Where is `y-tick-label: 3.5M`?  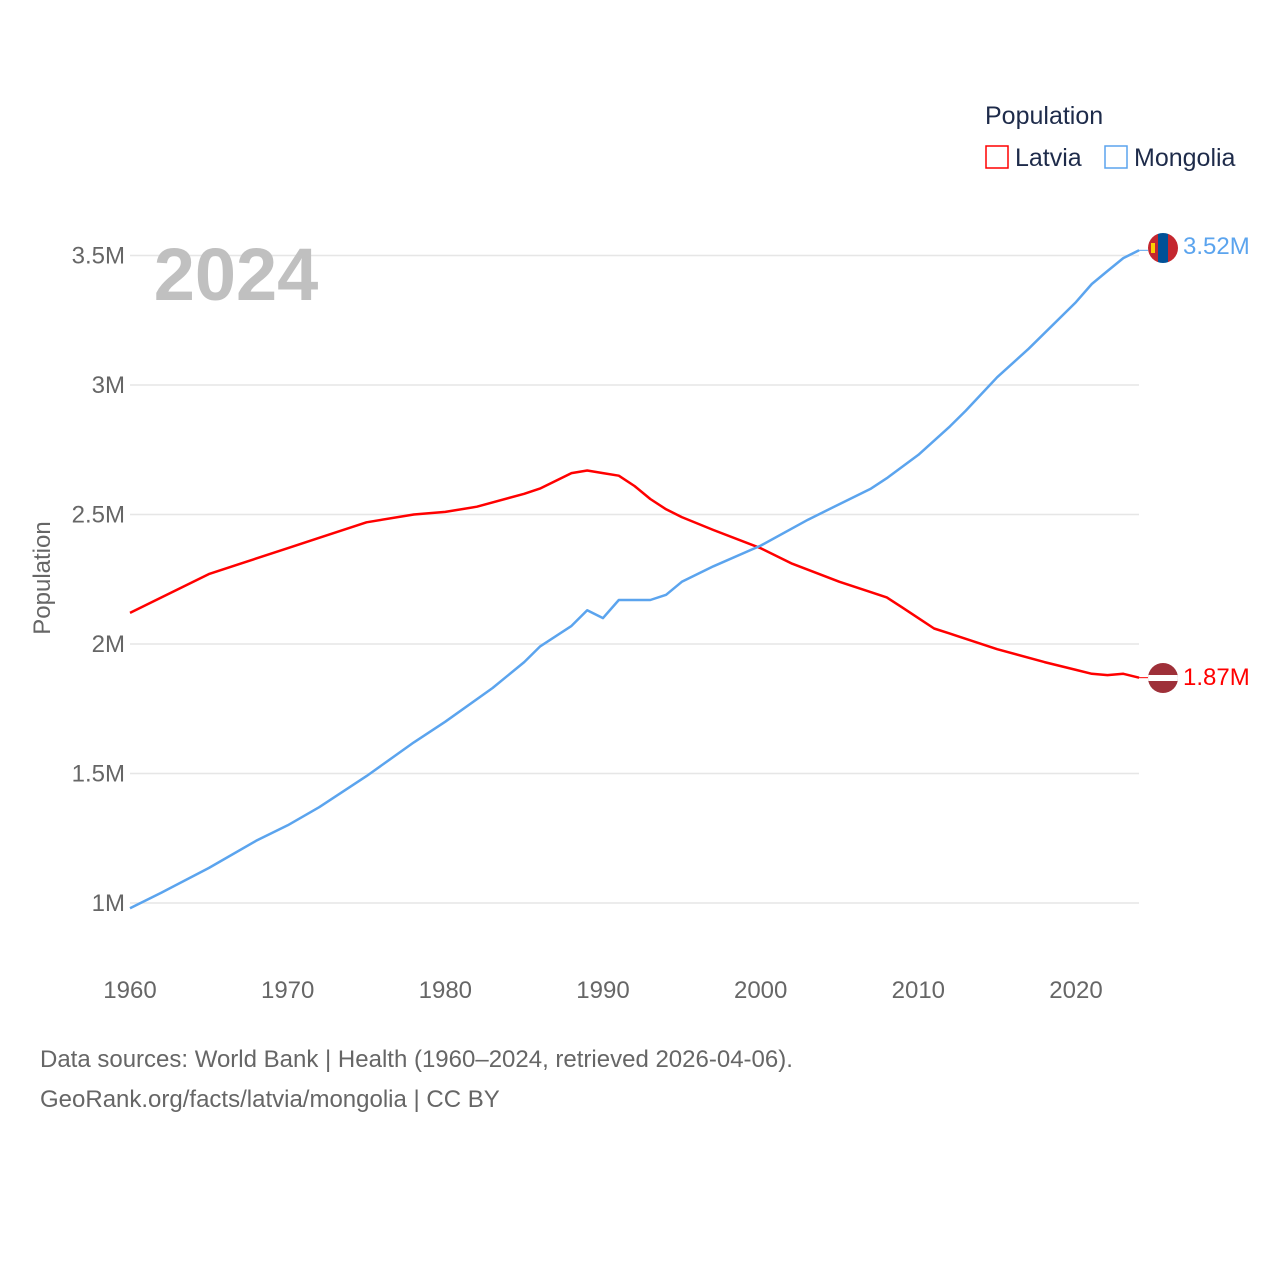
y-tick-label: 3.5M is located at coordinates (98, 256).